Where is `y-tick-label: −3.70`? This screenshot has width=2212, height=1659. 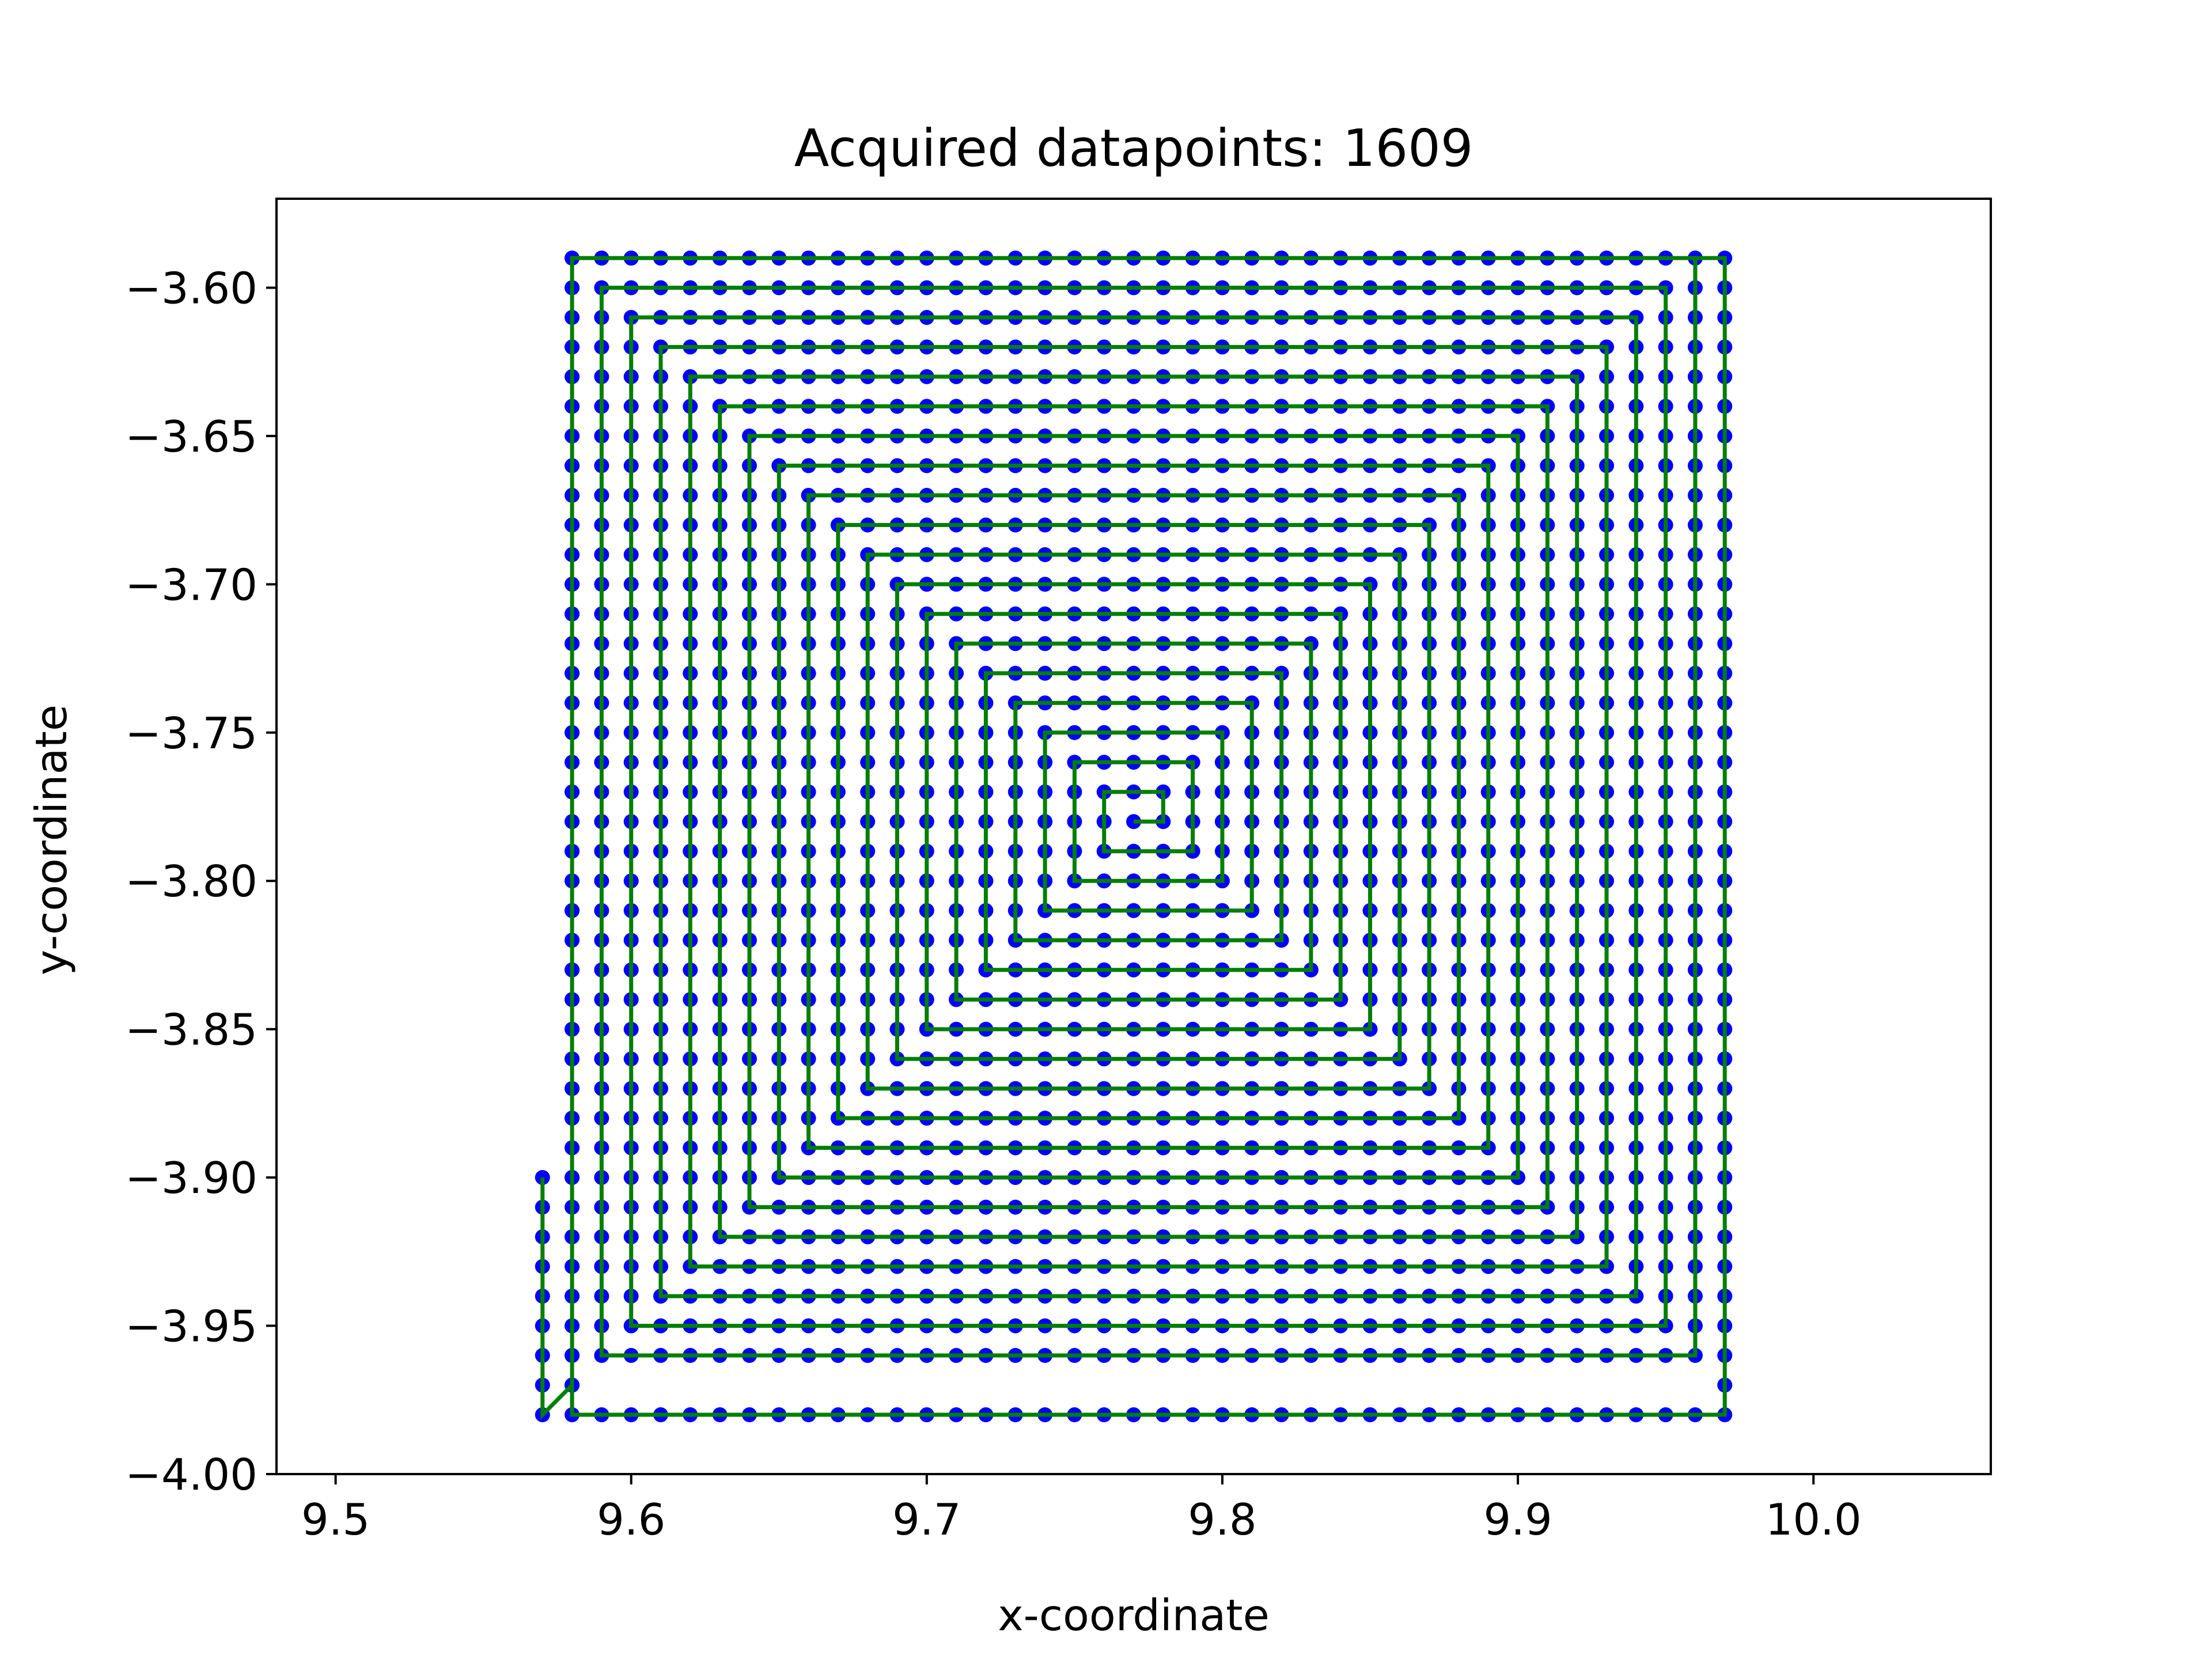
y-tick-label: −3.70 is located at coordinates (191, 584).